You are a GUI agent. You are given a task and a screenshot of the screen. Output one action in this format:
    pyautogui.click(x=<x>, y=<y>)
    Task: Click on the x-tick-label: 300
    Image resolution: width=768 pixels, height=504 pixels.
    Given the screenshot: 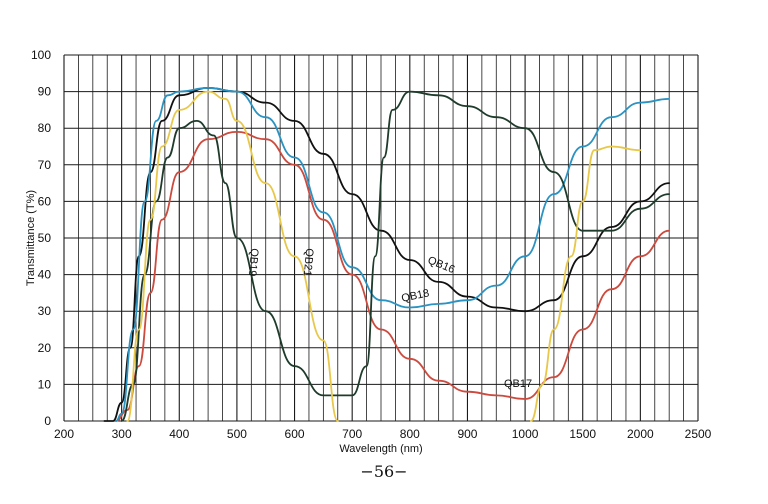 What is the action you would take?
    pyautogui.click(x=122, y=434)
    